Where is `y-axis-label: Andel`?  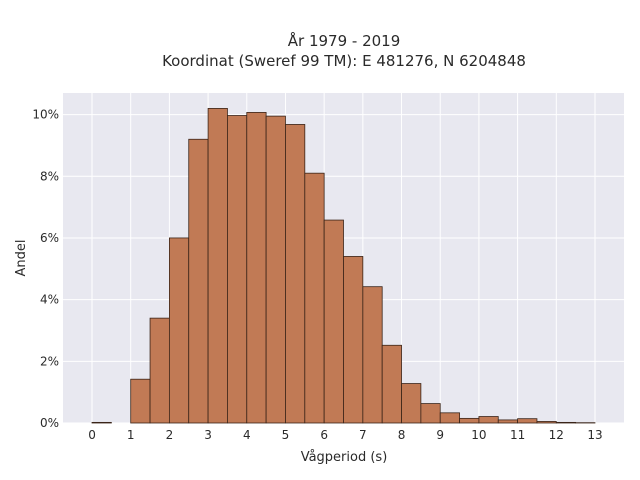 y-axis-label: Andel is located at coordinates (21, 258).